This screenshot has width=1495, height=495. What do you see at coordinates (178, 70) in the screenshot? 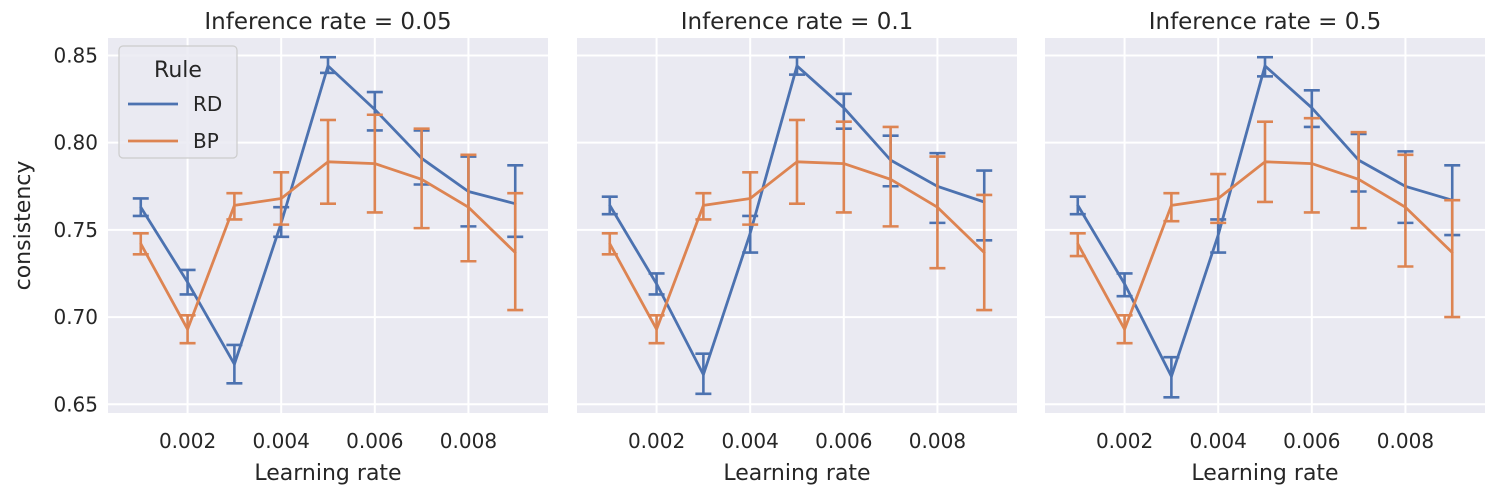
I see `legend-title: Rule` at bounding box center [178, 70].